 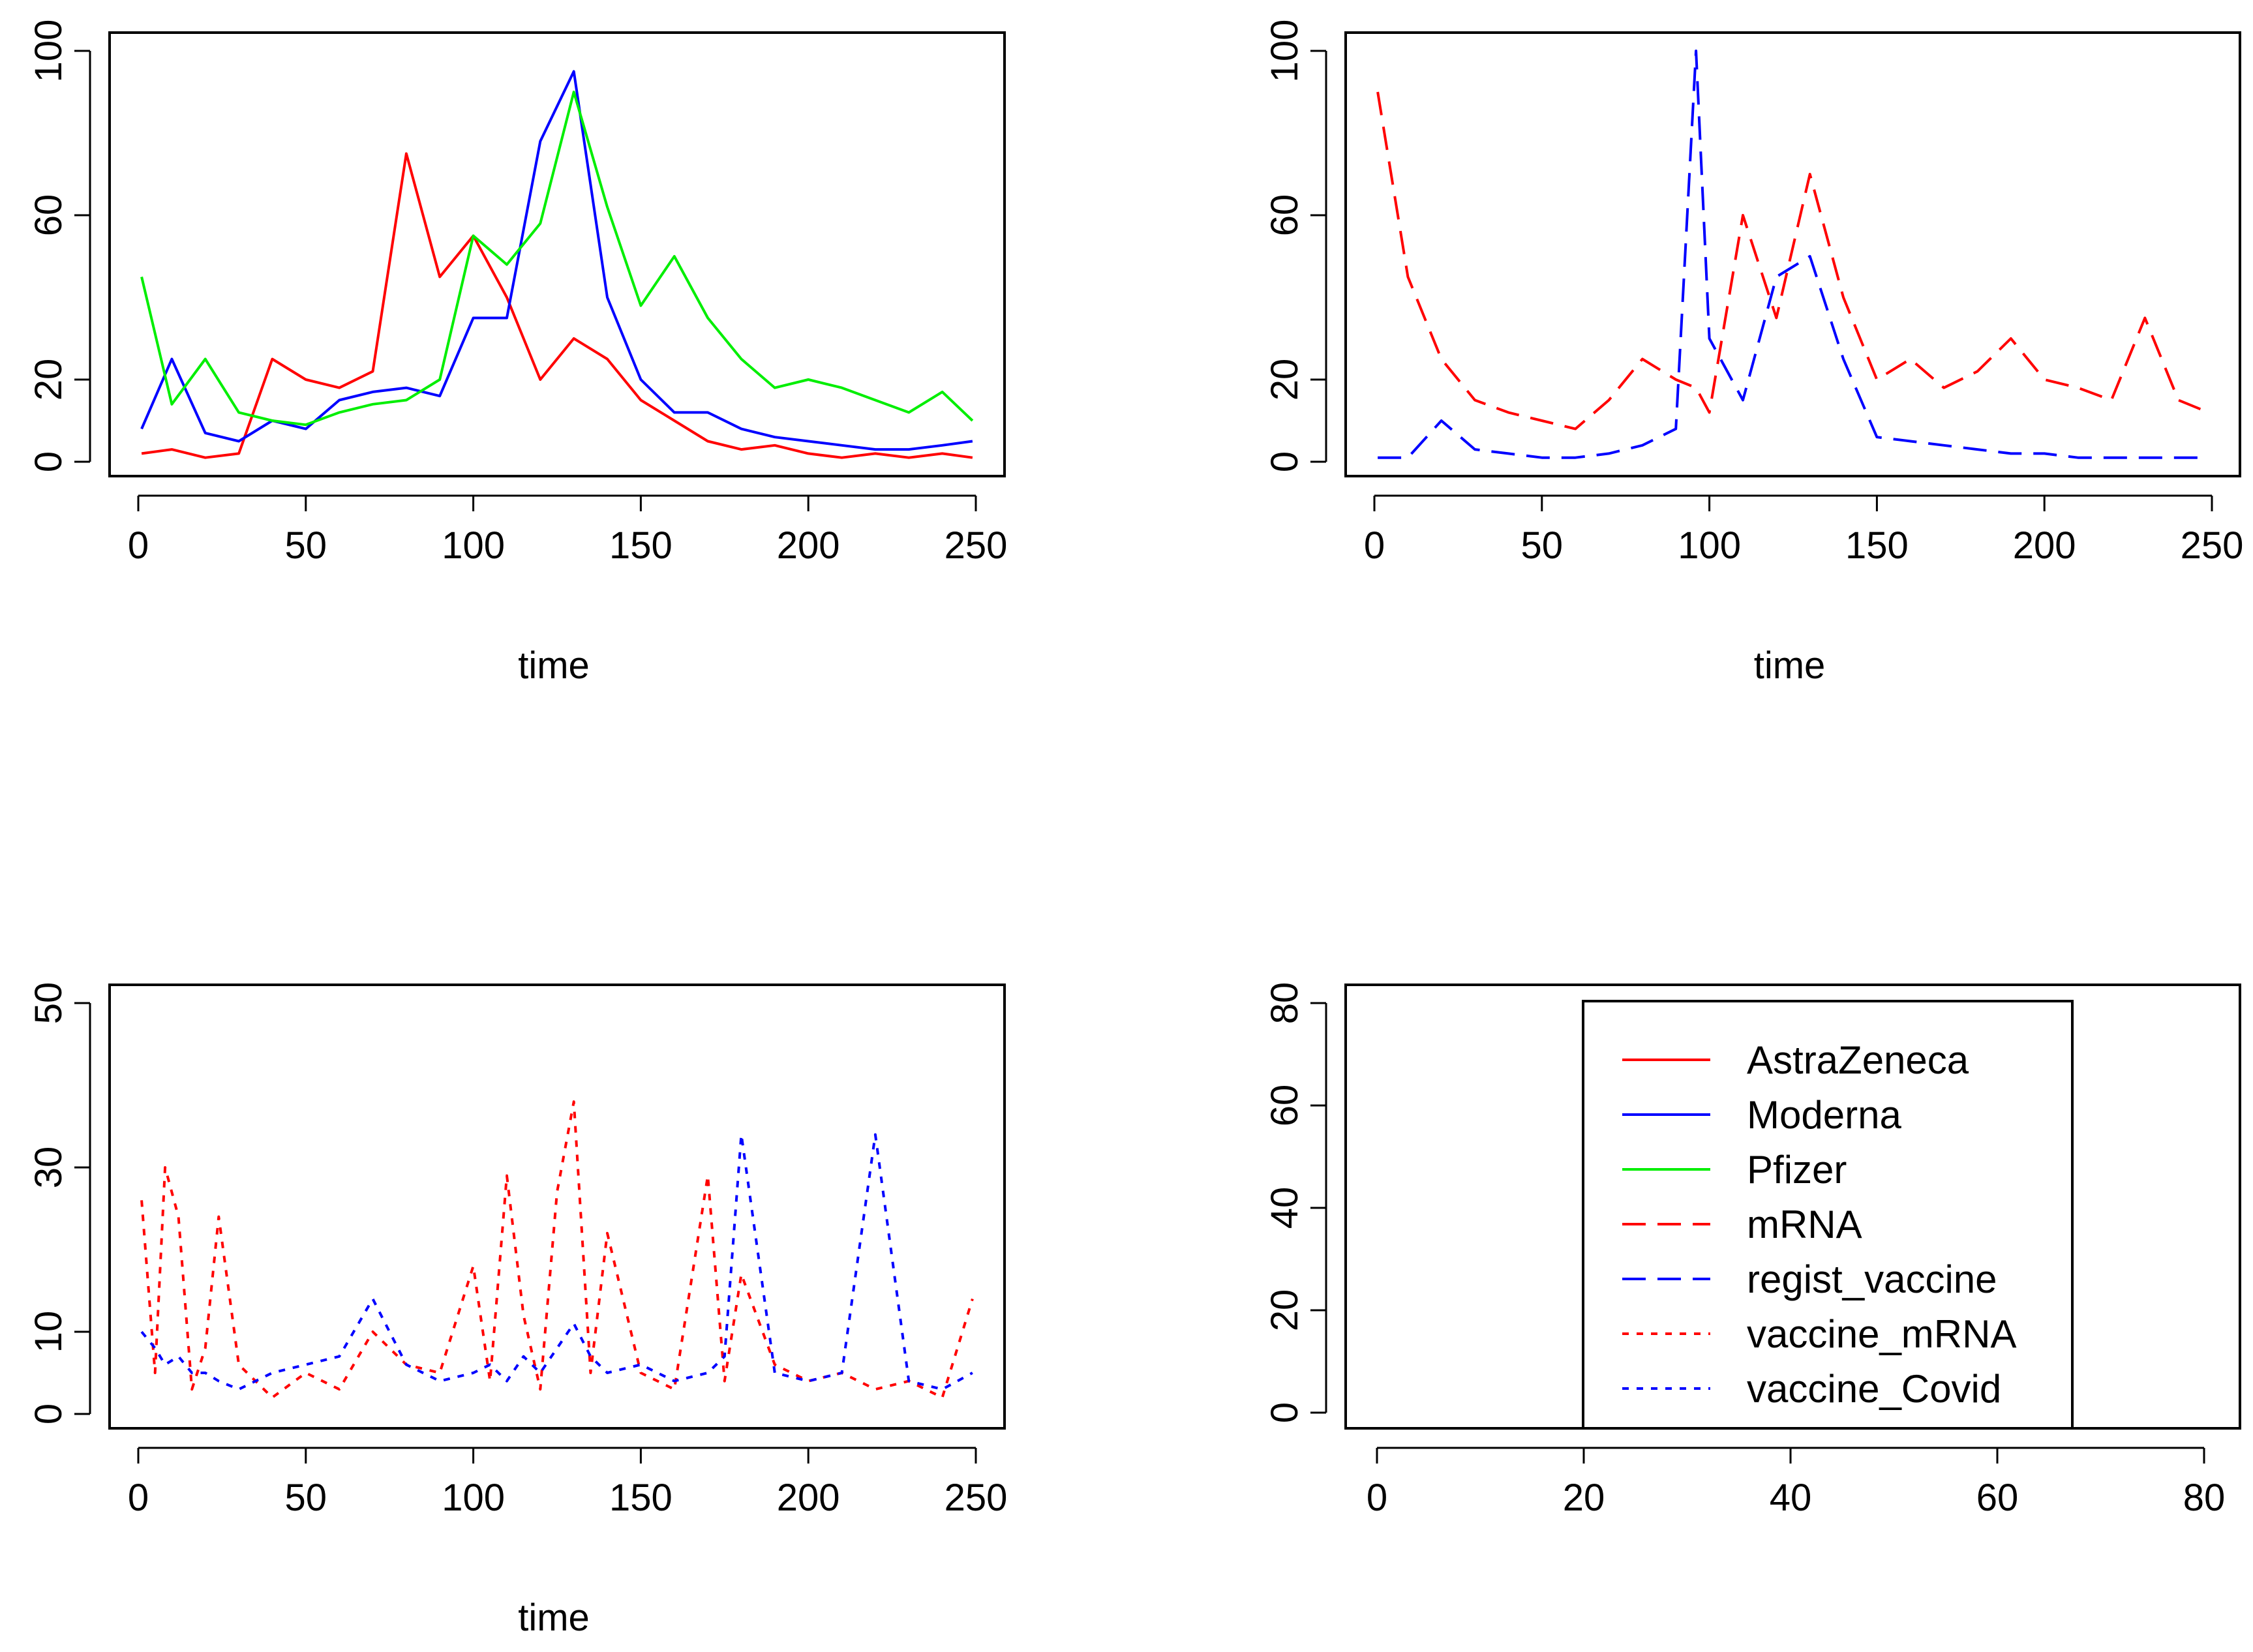 I want to click on legend-box, so click(x=1828, y=1215).